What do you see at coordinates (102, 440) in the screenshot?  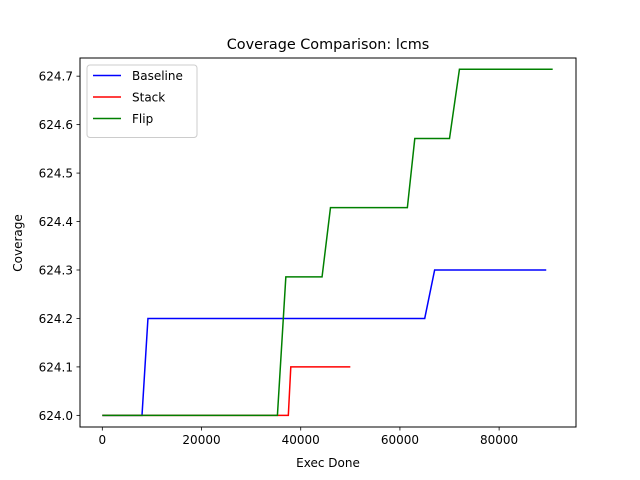 I see `x-tick-label: 0` at bounding box center [102, 440].